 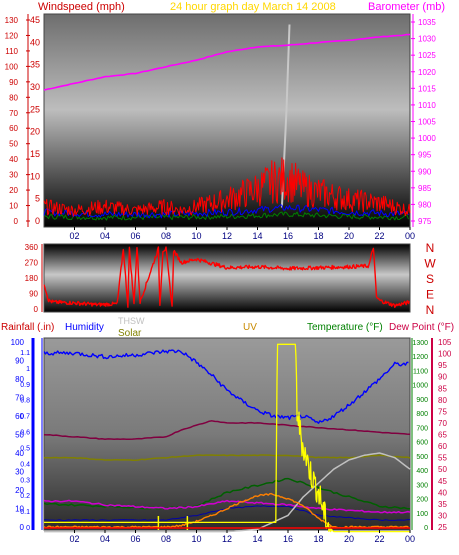 I want to click on humidity-tick-label: 60, so click(x=19, y=416).